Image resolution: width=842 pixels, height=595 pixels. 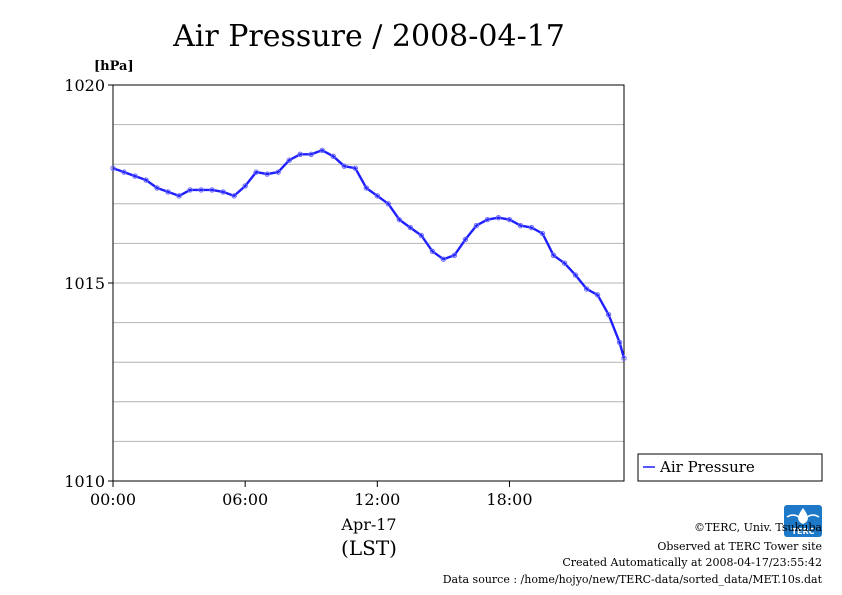 I want to click on wave-left-icon, so click(x=793, y=516).